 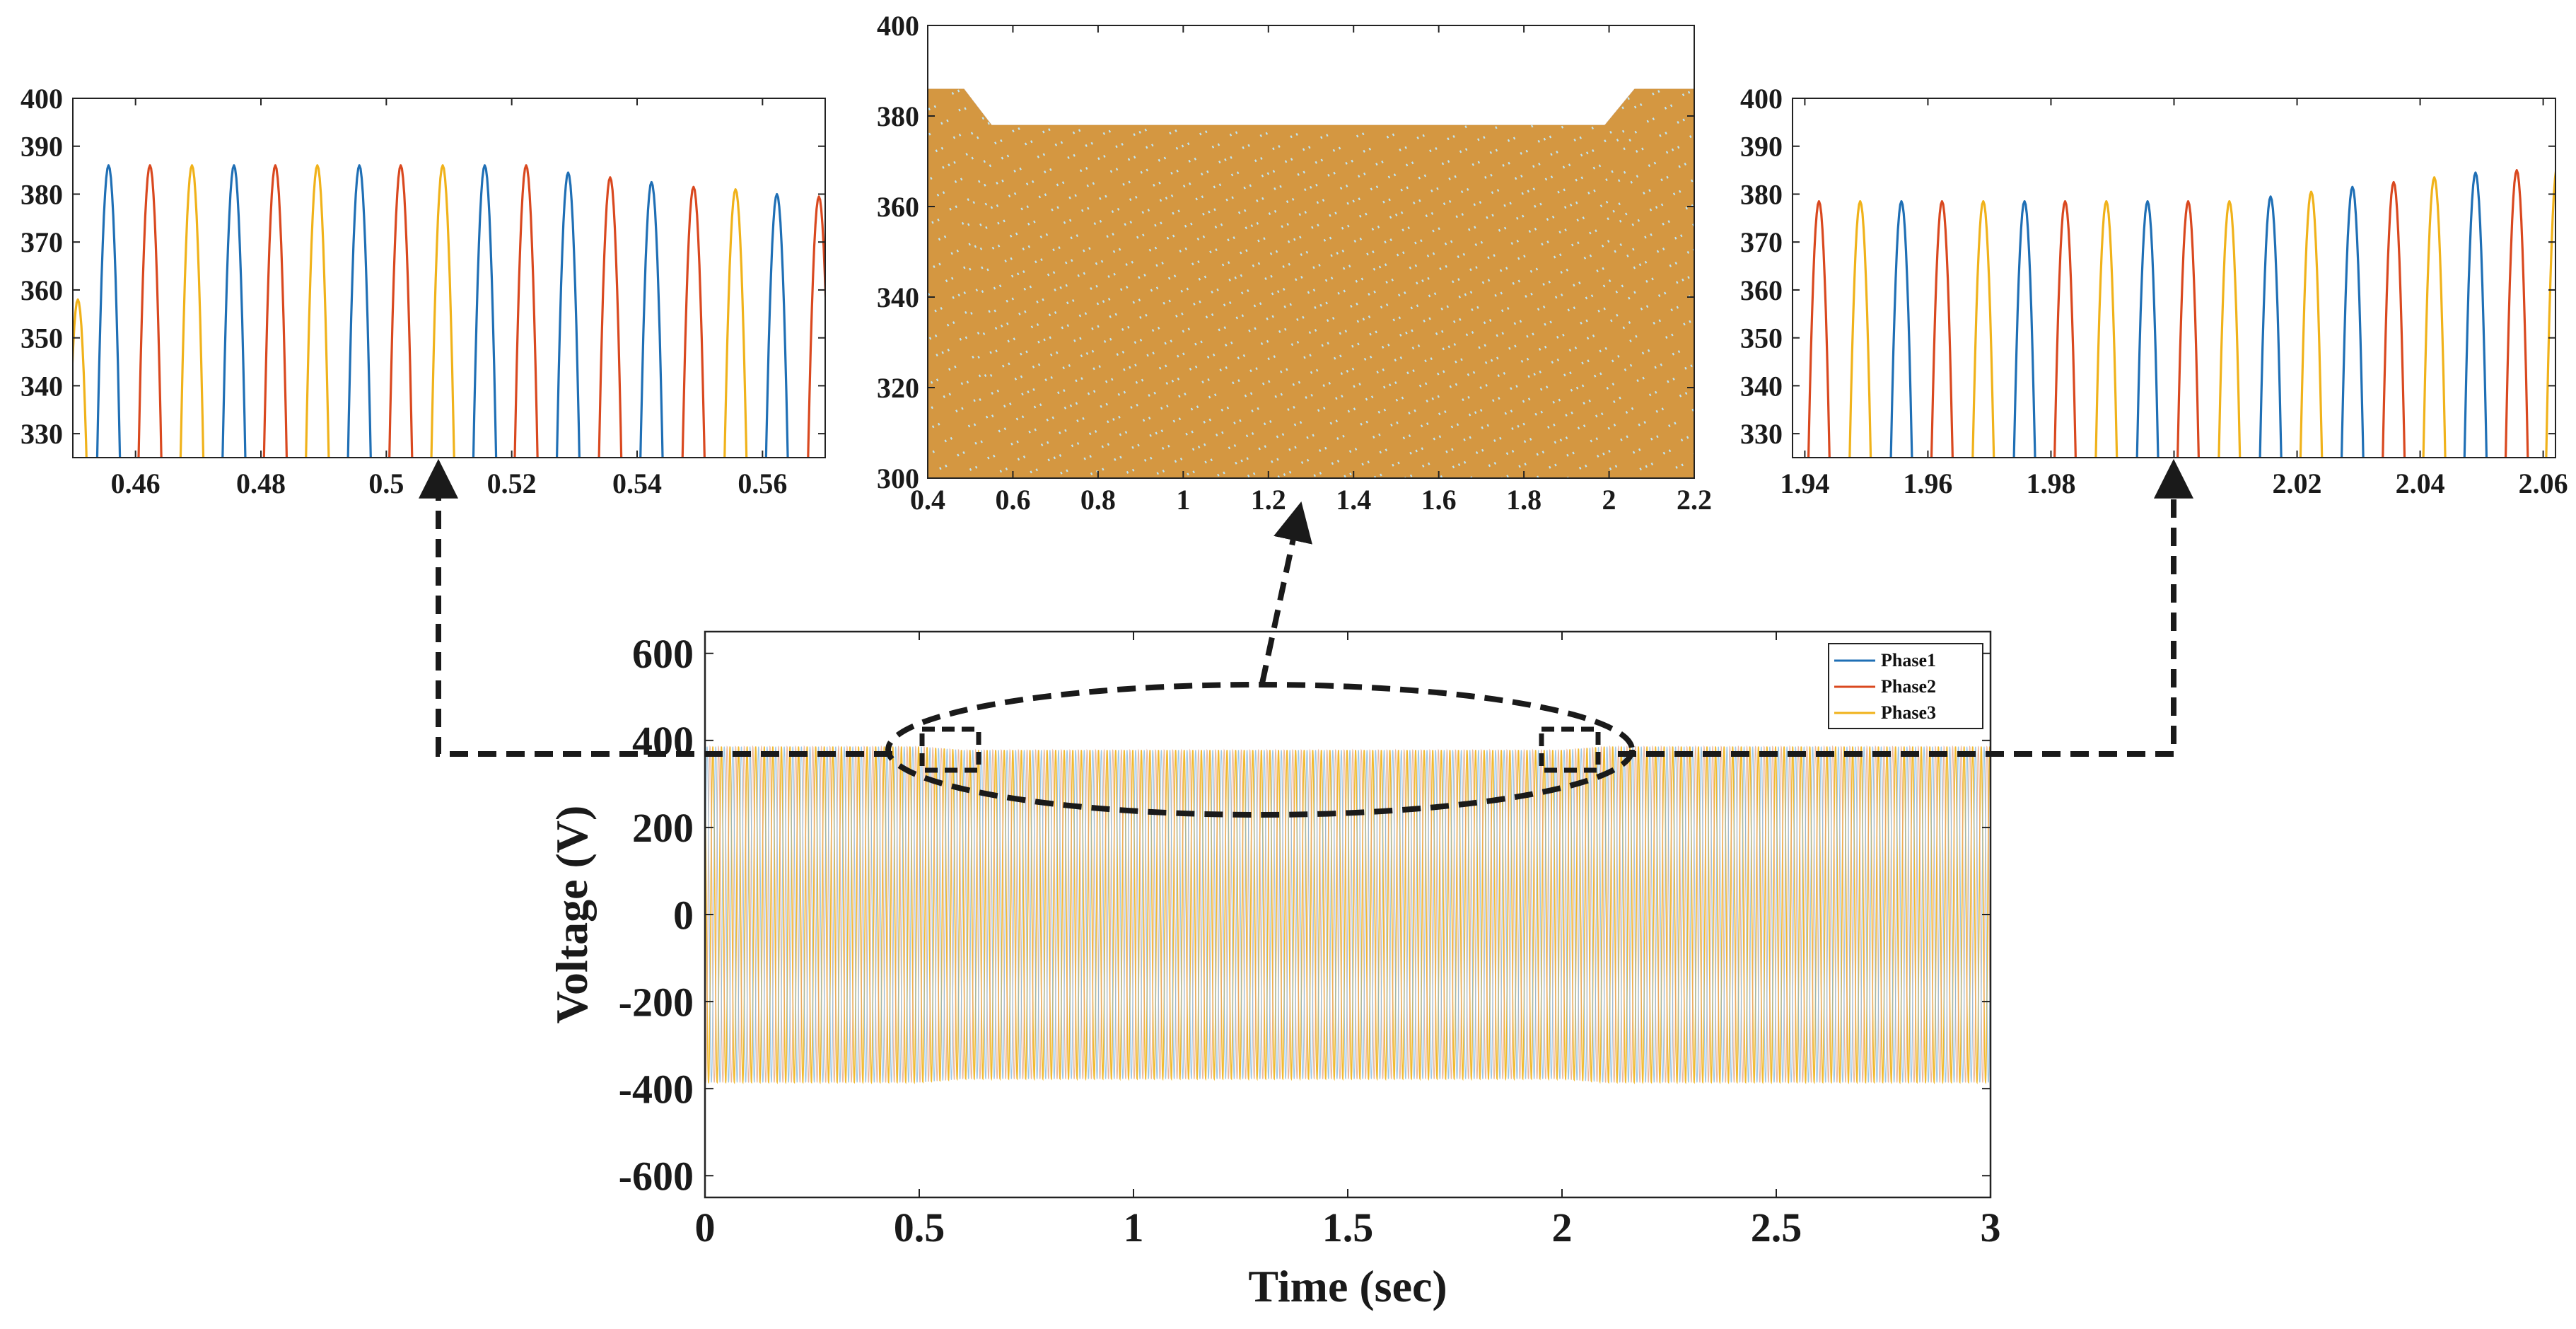 What do you see at coordinates (1804, 483) in the screenshot?
I see `zoom-right-xtick-label: 1.94` at bounding box center [1804, 483].